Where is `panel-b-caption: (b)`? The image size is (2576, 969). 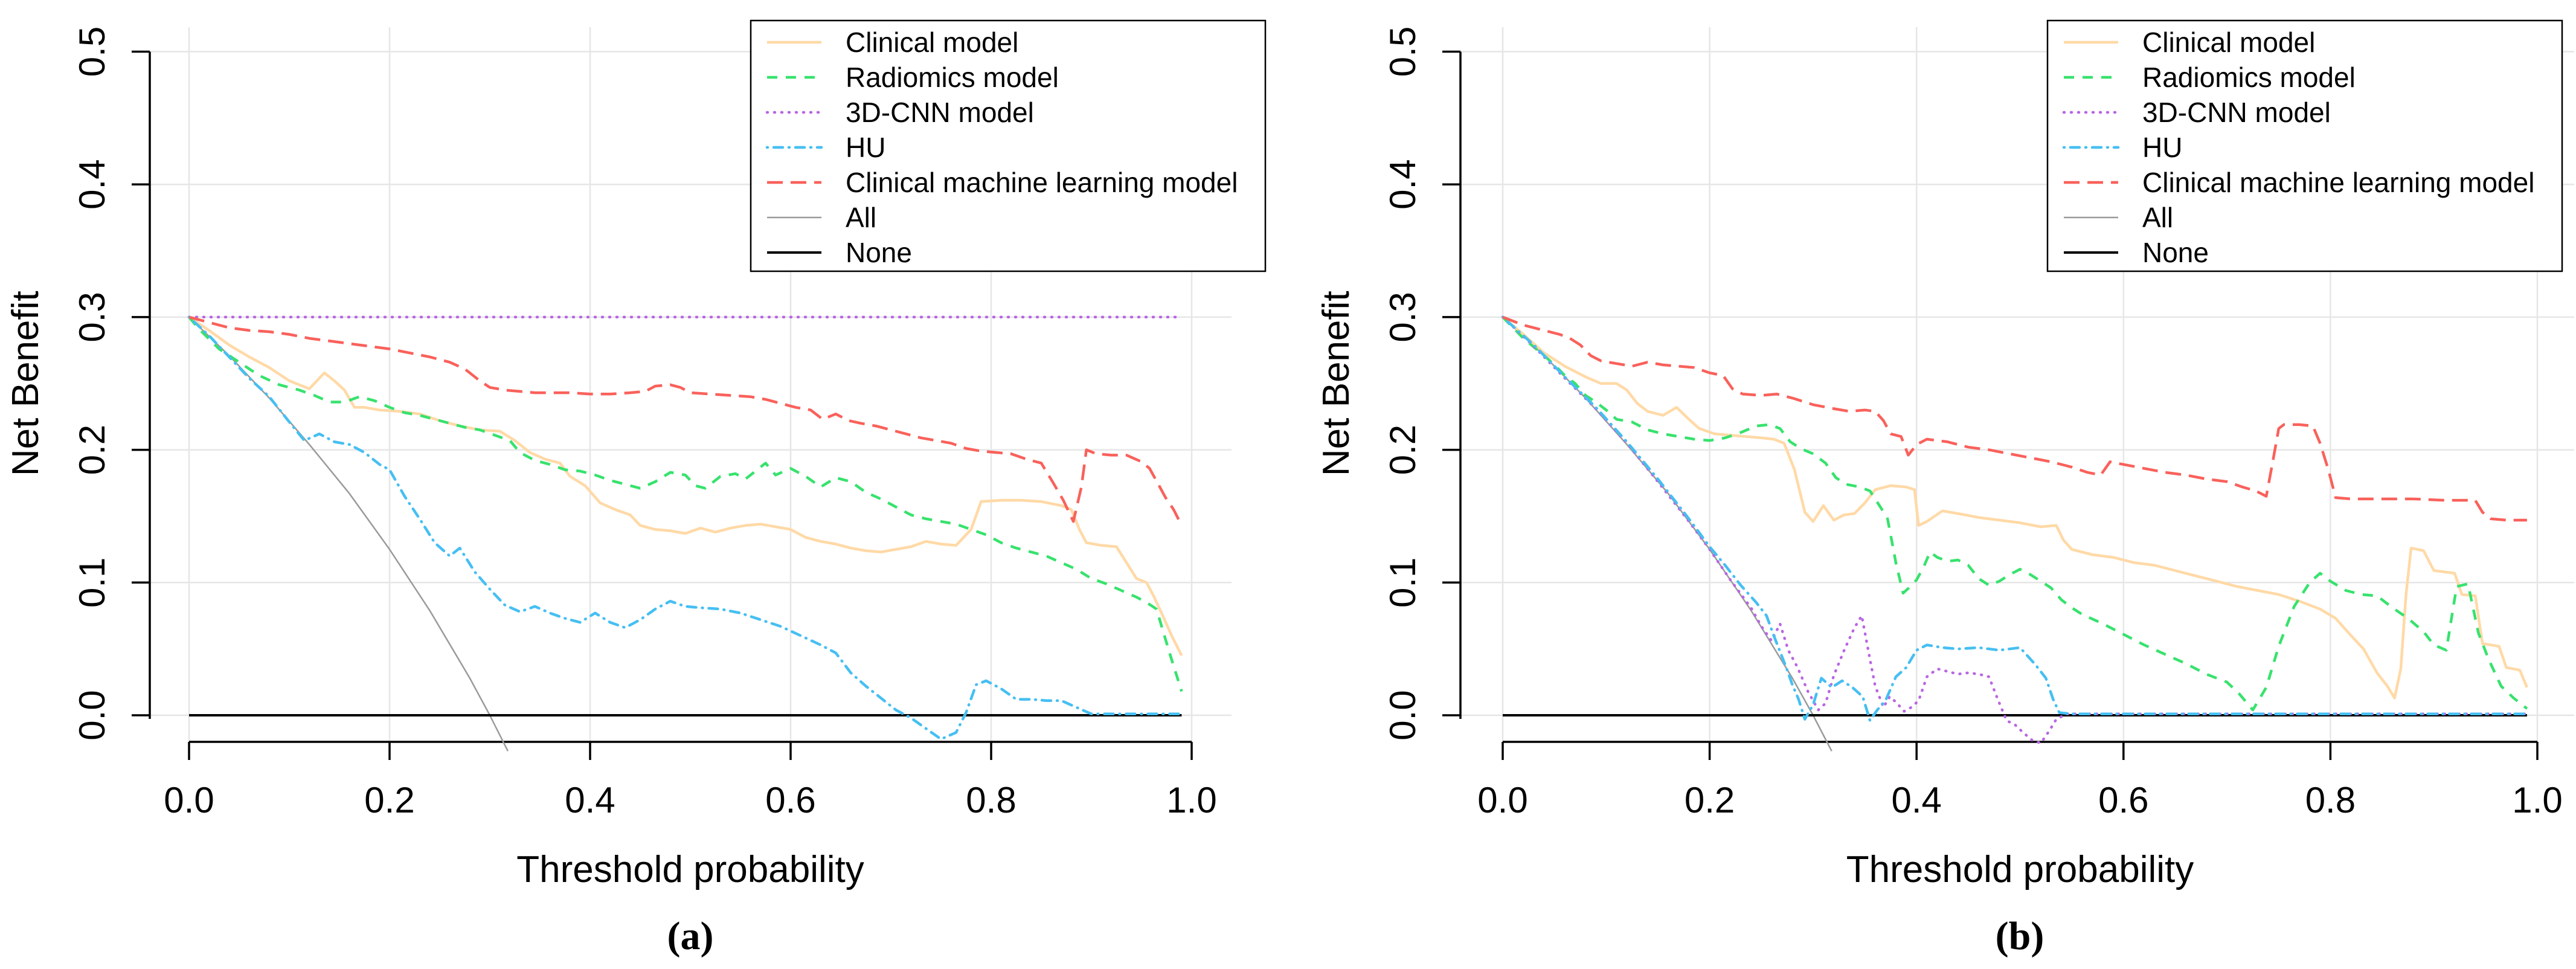
panel-b-caption: (b) is located at coordinates (2019, 936).